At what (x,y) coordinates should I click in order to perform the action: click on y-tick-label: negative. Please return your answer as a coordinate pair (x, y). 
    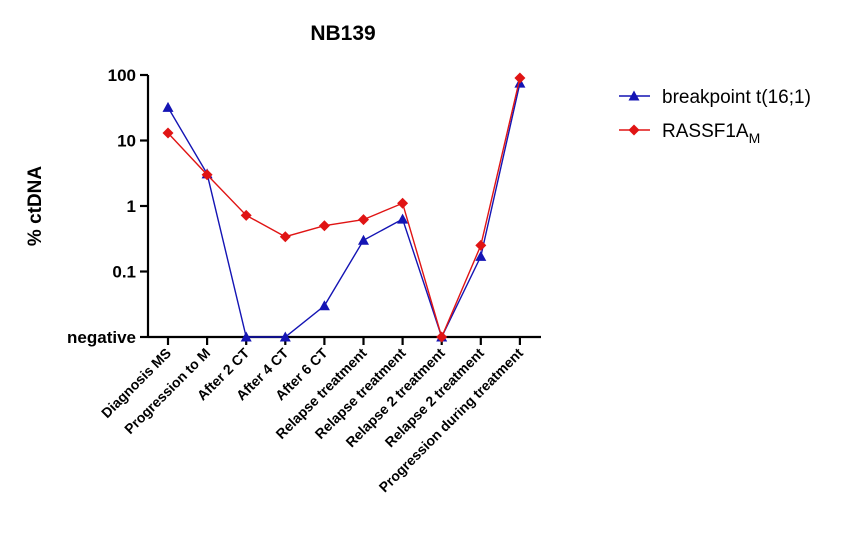
    Looking at the image, I should click on (101, 337).